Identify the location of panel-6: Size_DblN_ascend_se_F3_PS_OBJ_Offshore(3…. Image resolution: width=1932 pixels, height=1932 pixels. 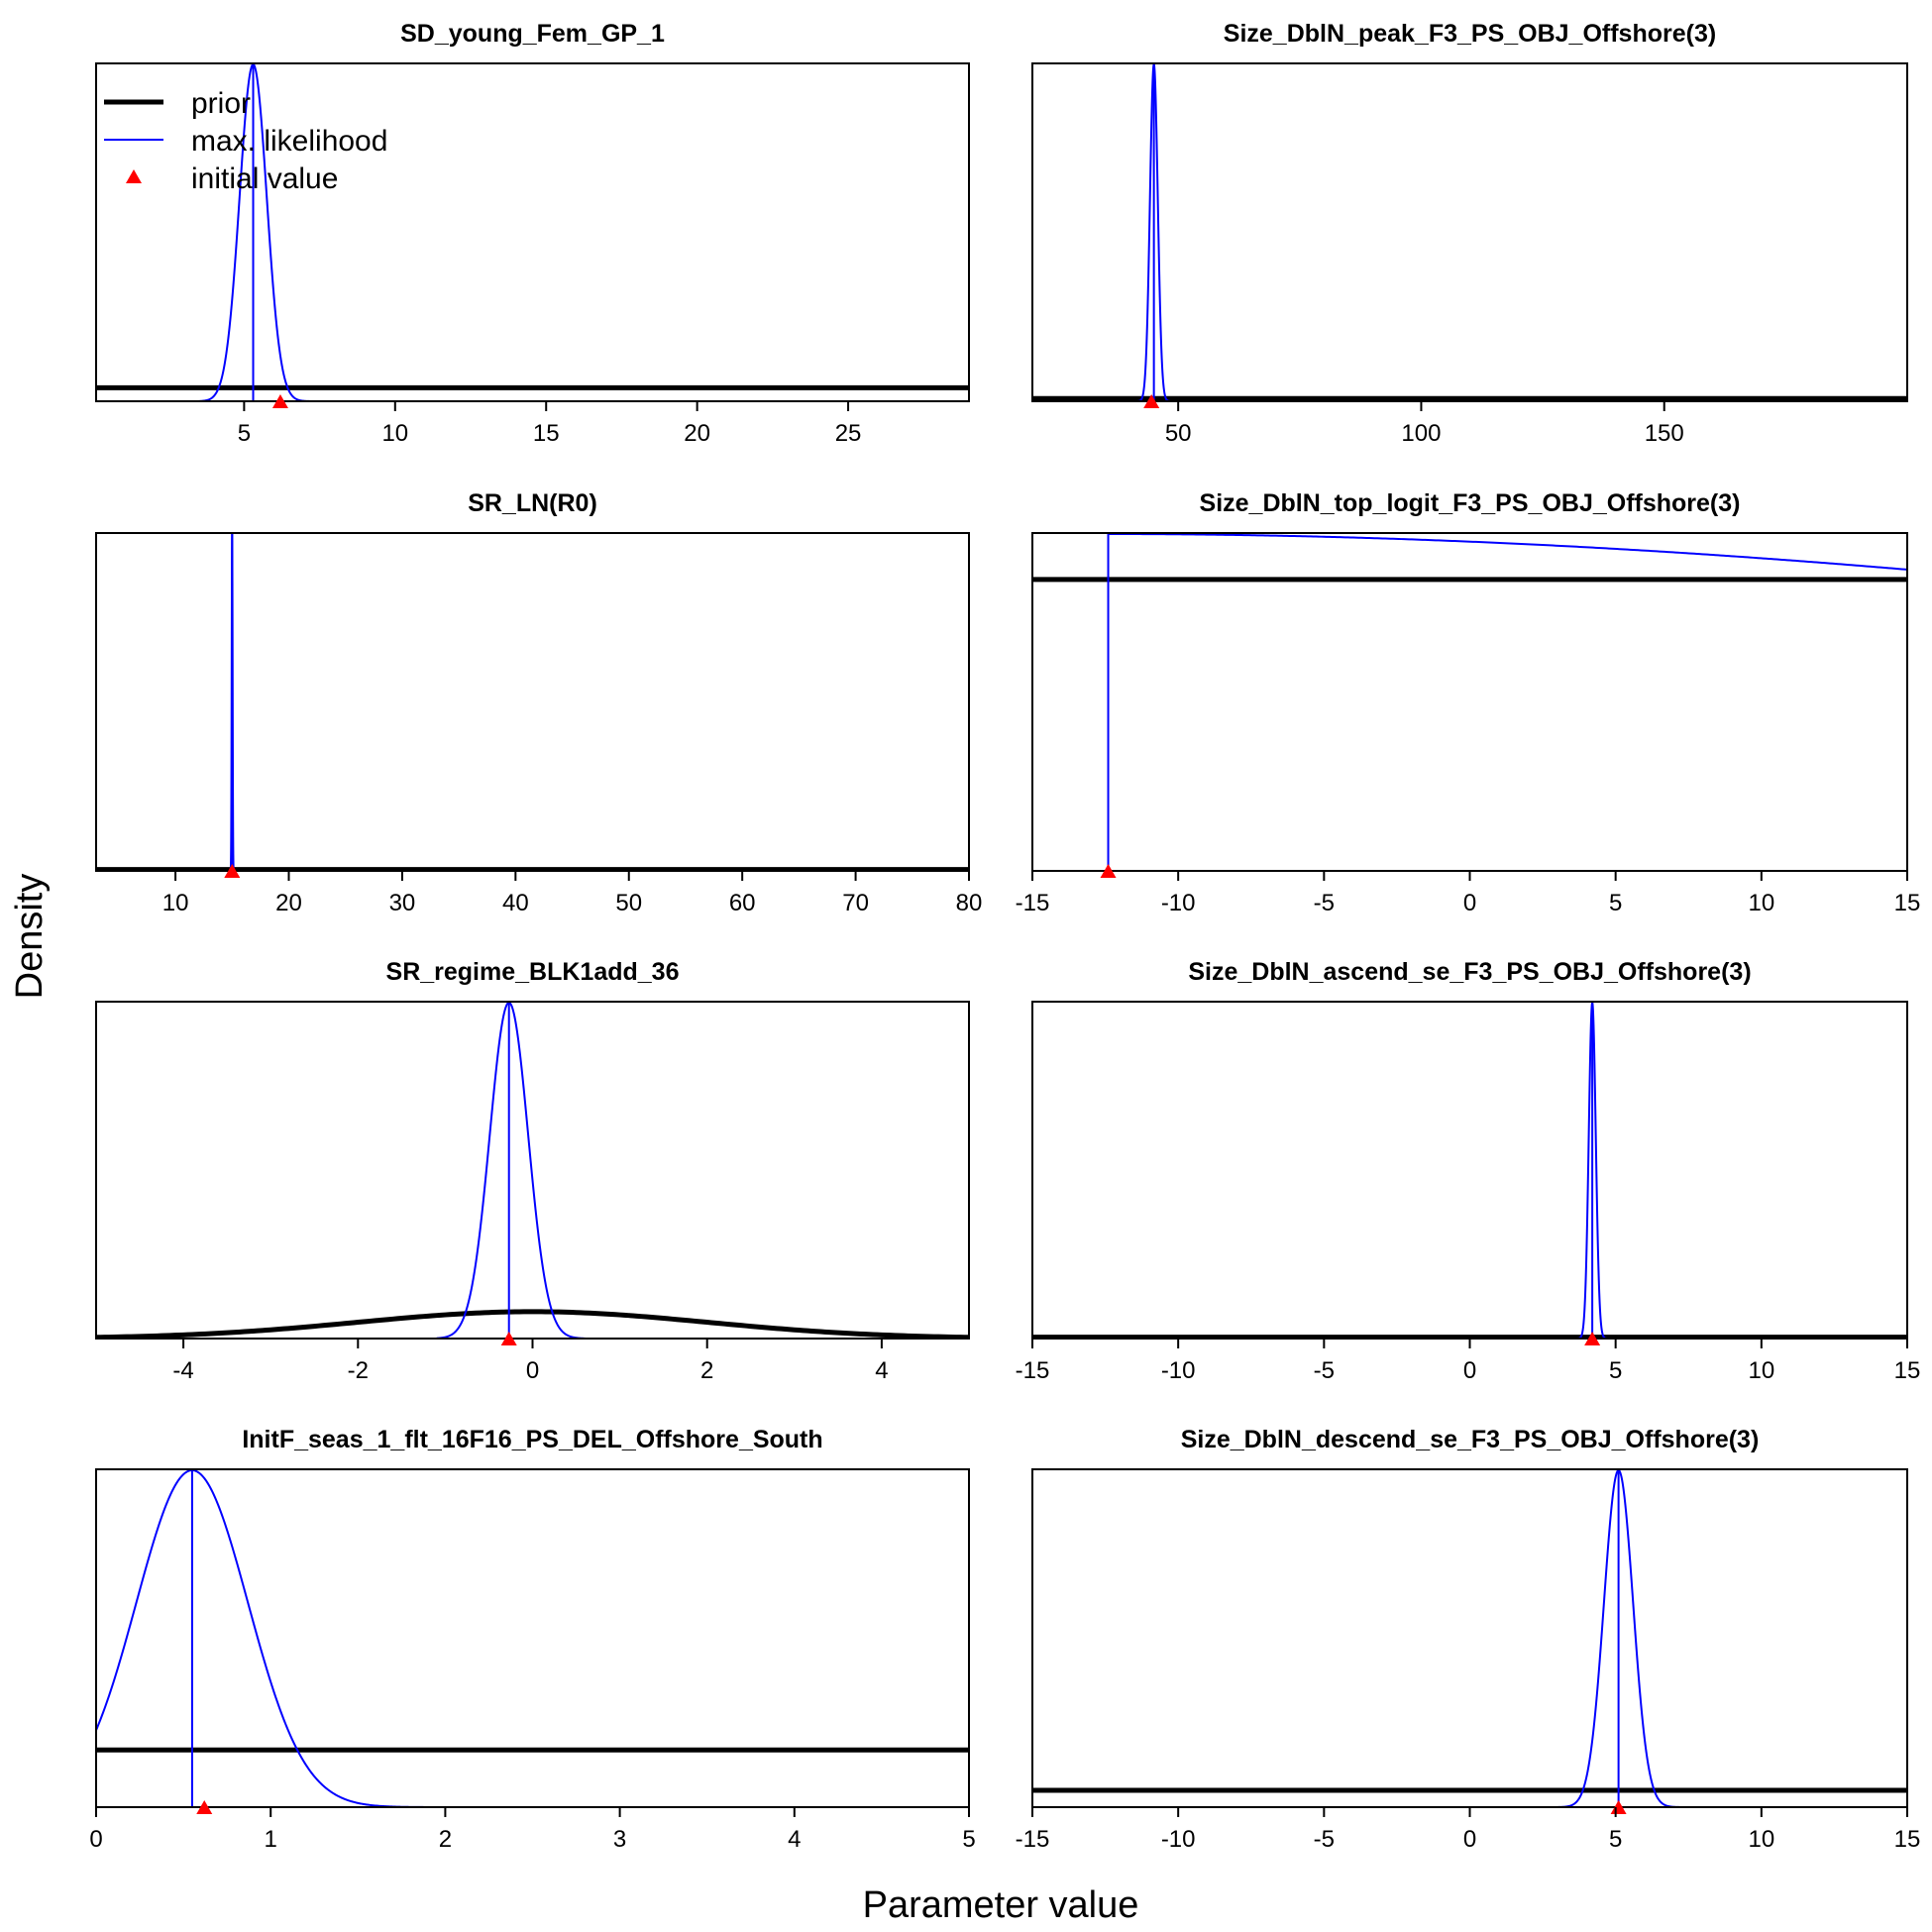
(1468, 1171).